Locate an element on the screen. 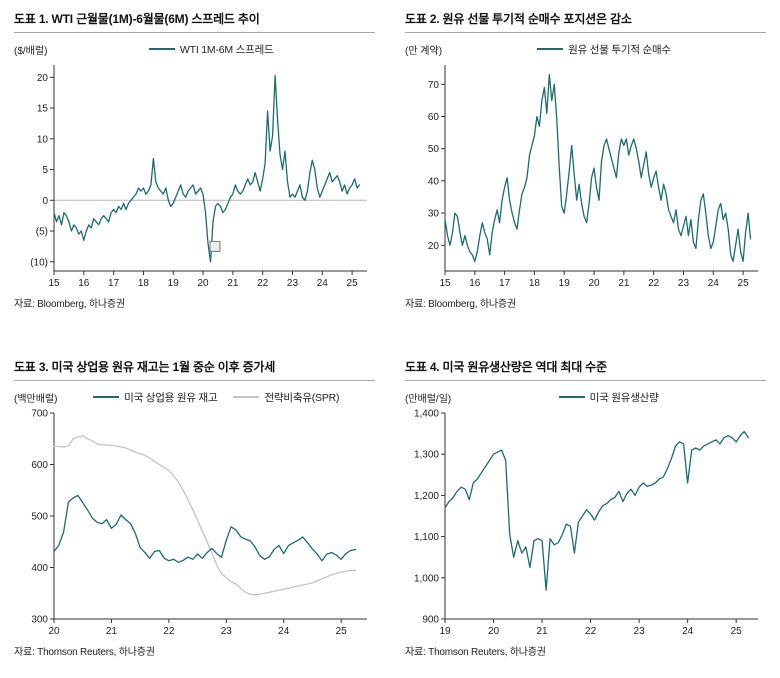  legend-label: 원유 선물 투기적 순매수 is located at coordinates (619, 49).